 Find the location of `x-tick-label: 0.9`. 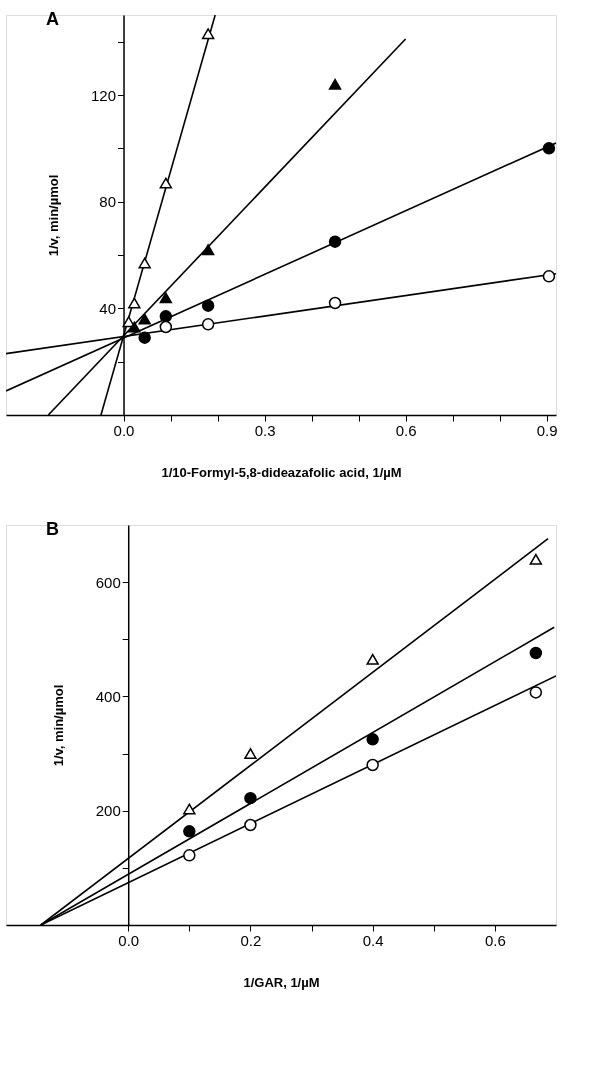

x-tick-label: 0.9 is located at coordinates (547, 430).